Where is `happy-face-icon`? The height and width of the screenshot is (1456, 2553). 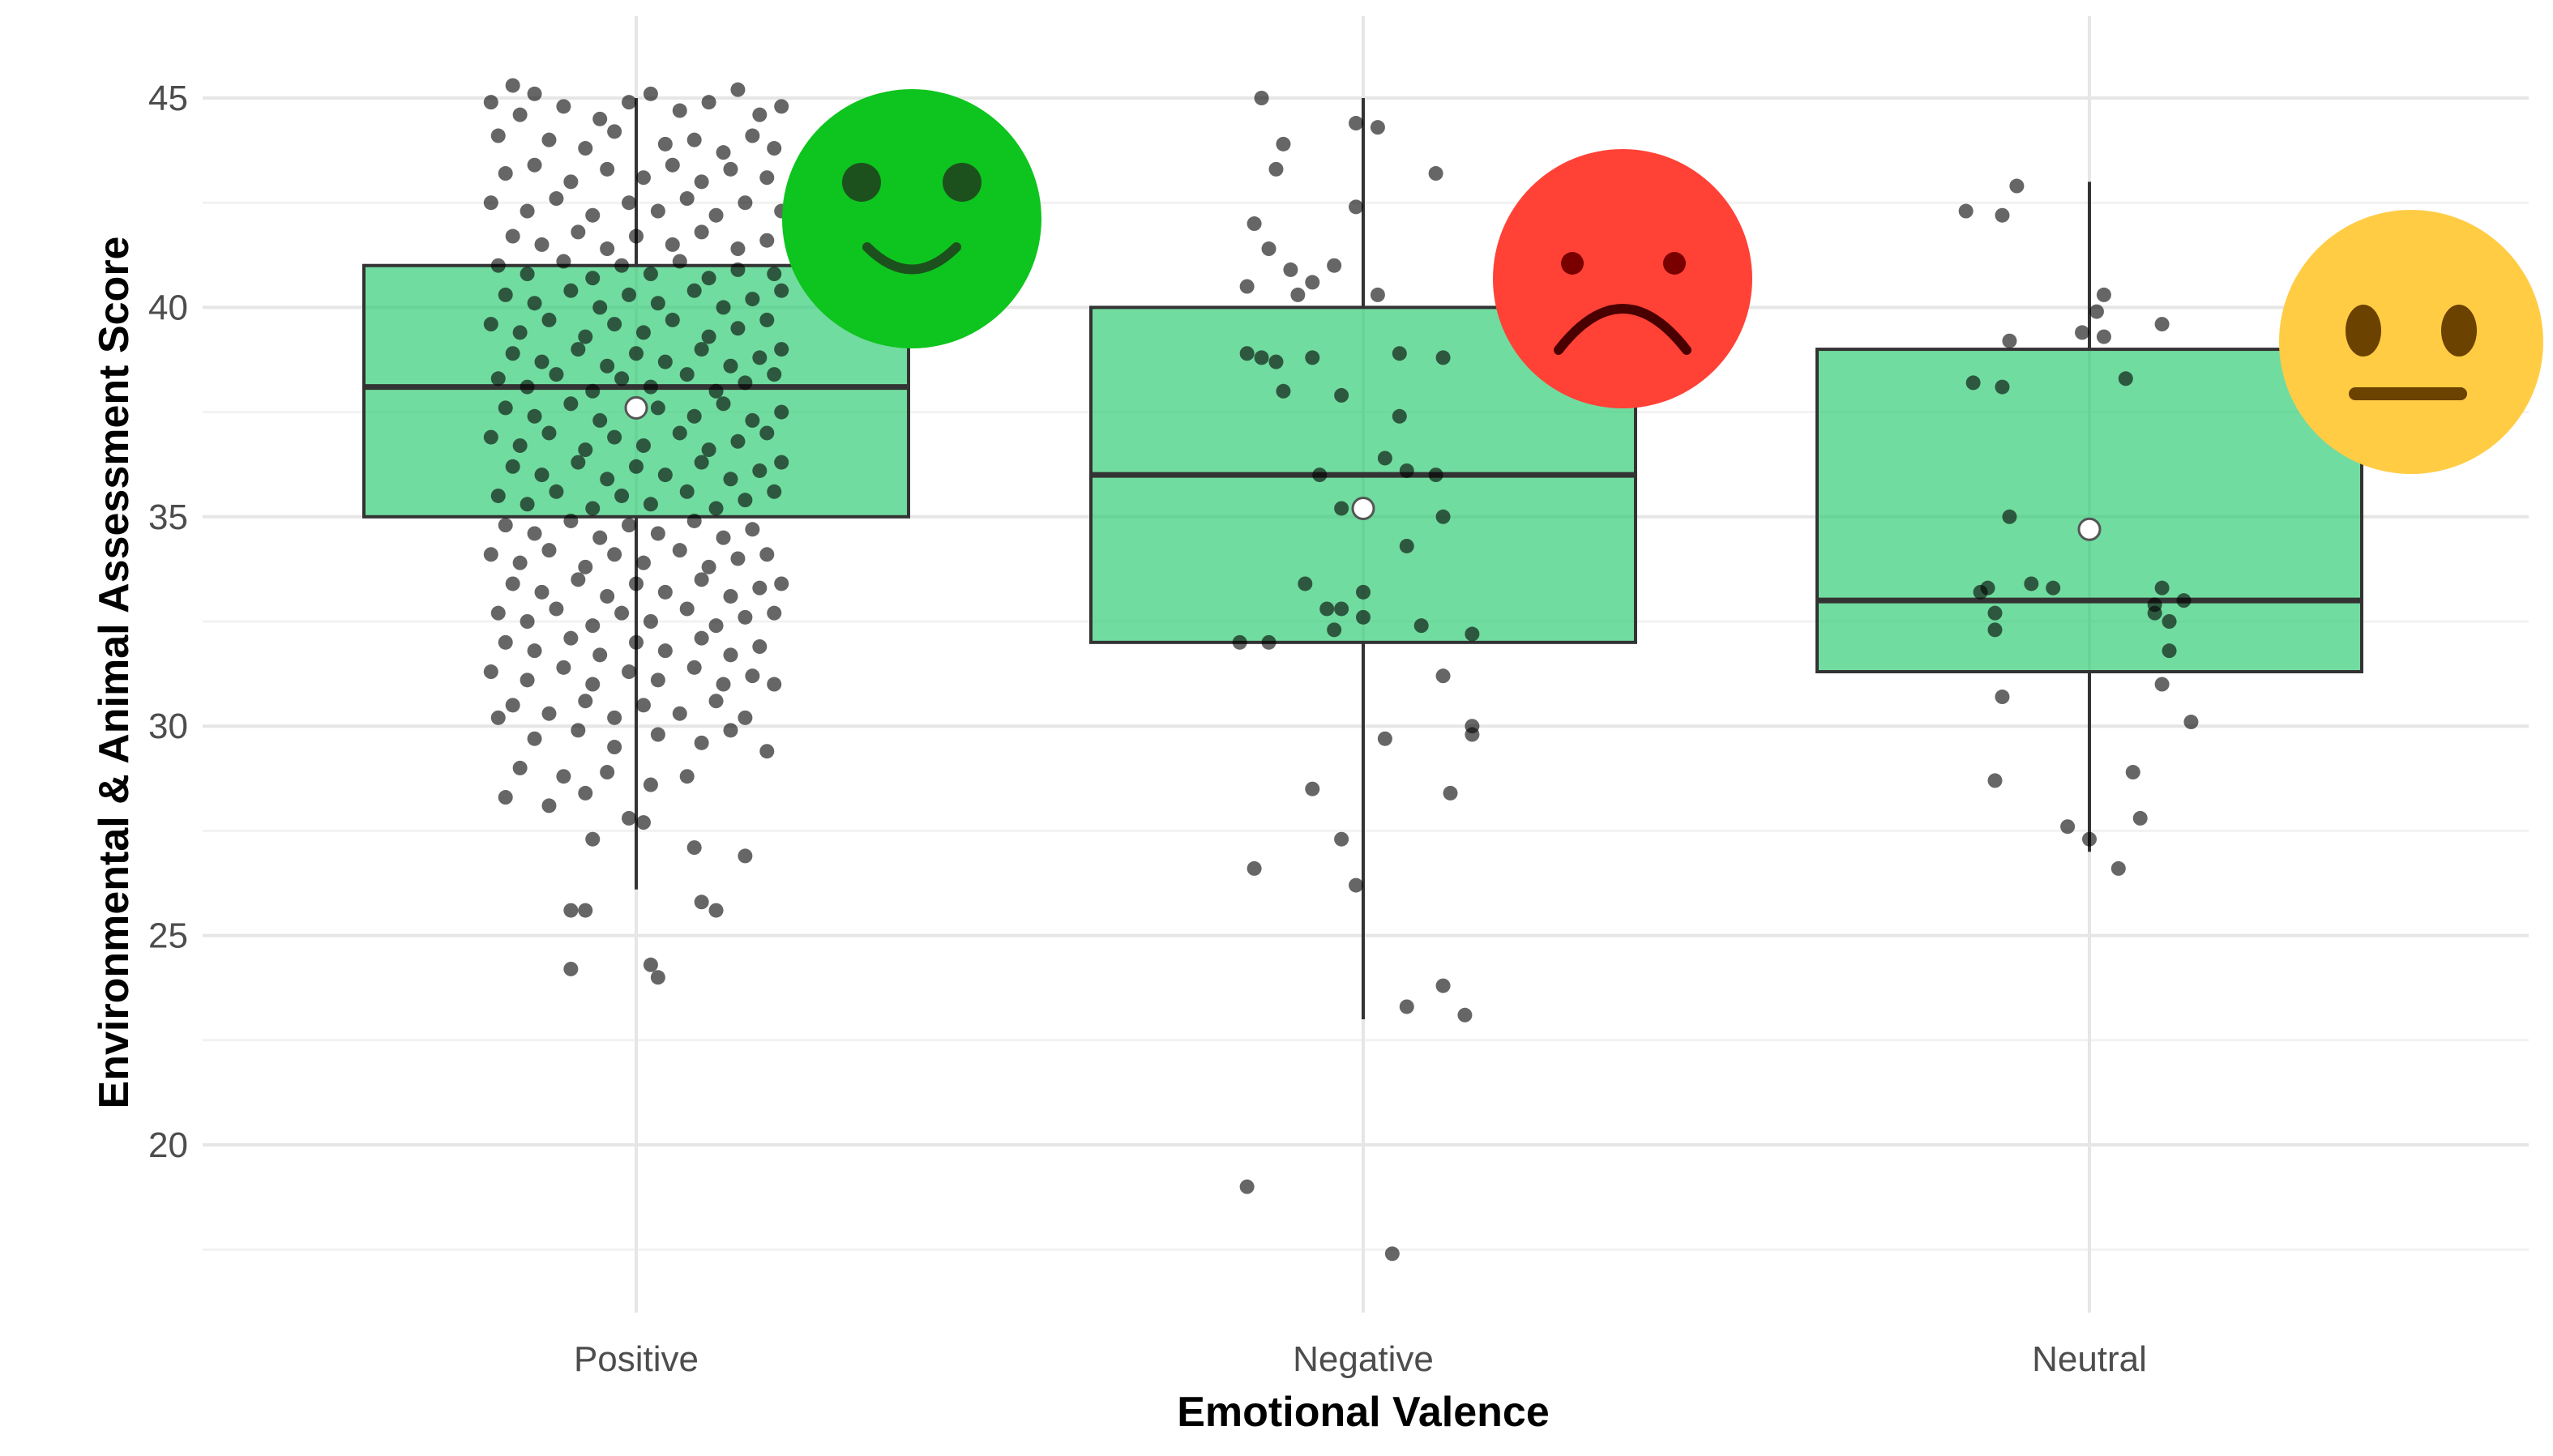
happy-face-icon is located at coordinates (911, 219).